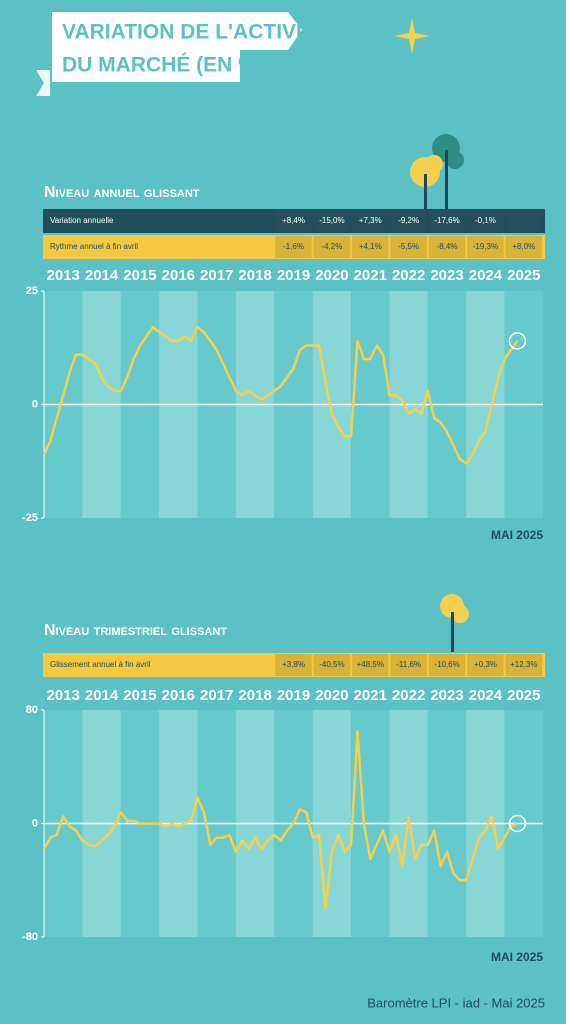  I want to click on table-value: -1,6%, so click(293, 246).